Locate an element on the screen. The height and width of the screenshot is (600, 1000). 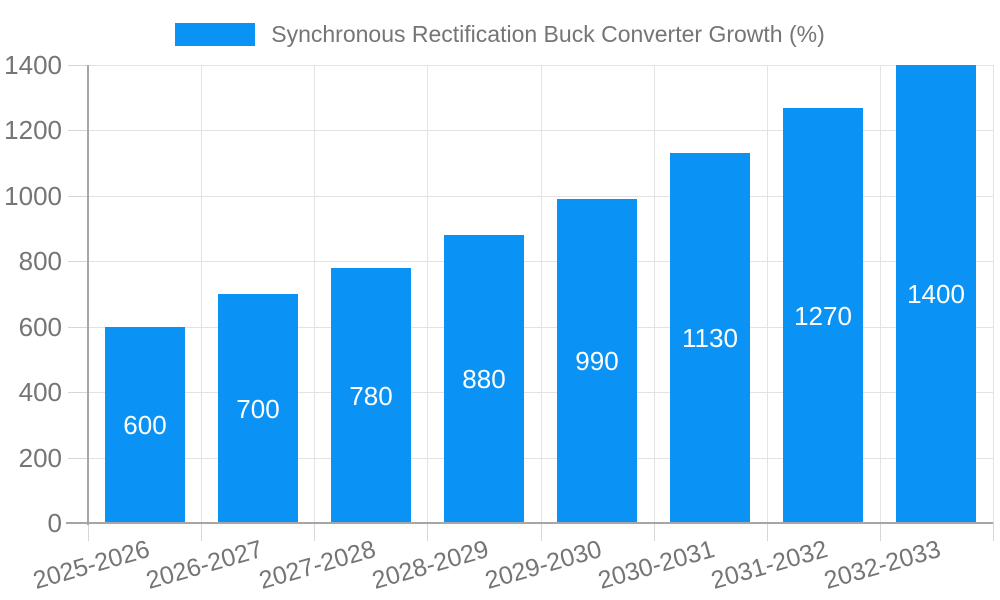
bar-2032-2033 is located at coordinates (936, 294).